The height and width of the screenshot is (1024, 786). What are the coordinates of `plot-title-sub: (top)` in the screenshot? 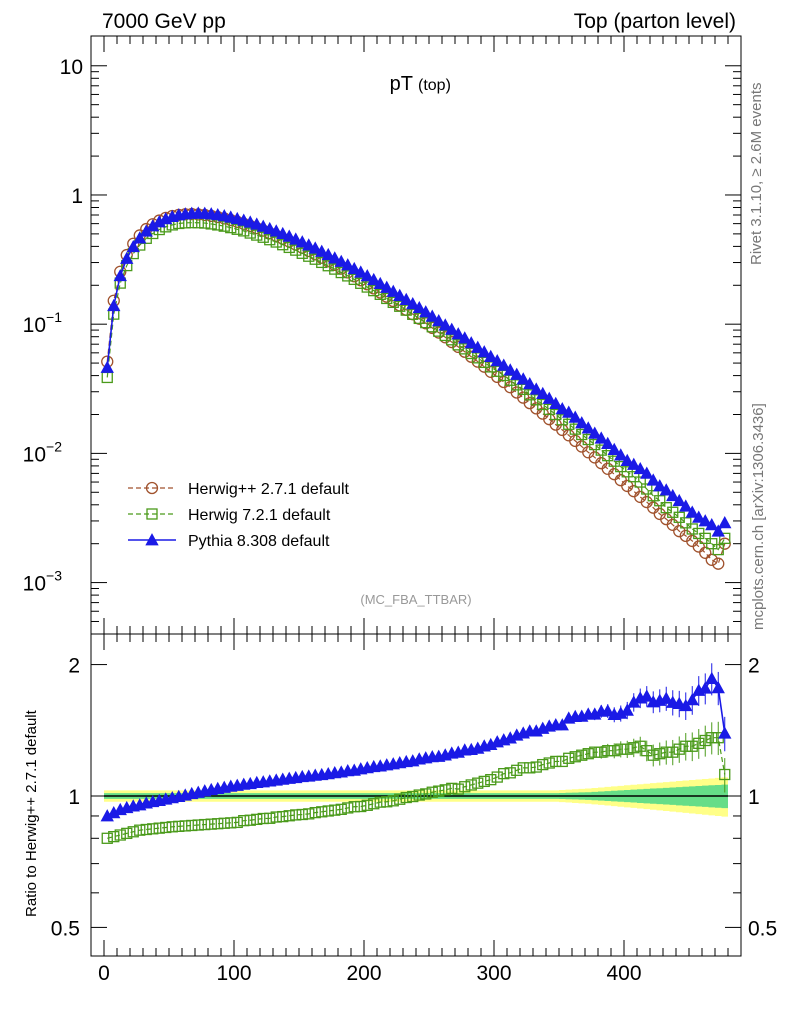 It's located at (434, 85).